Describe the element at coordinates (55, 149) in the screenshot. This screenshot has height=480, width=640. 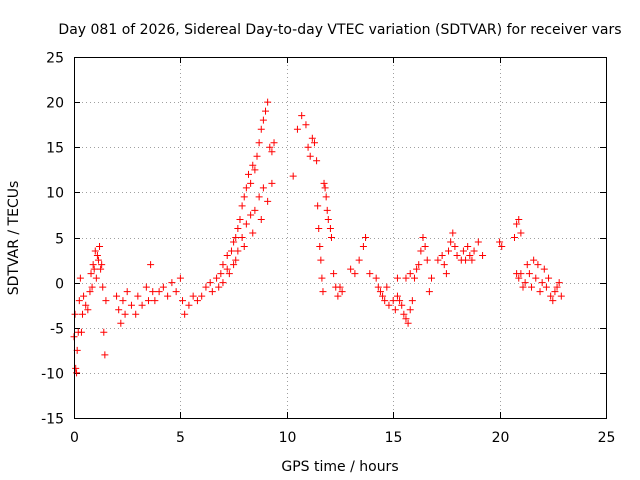
I see `y-tick-label: 15` at that location.